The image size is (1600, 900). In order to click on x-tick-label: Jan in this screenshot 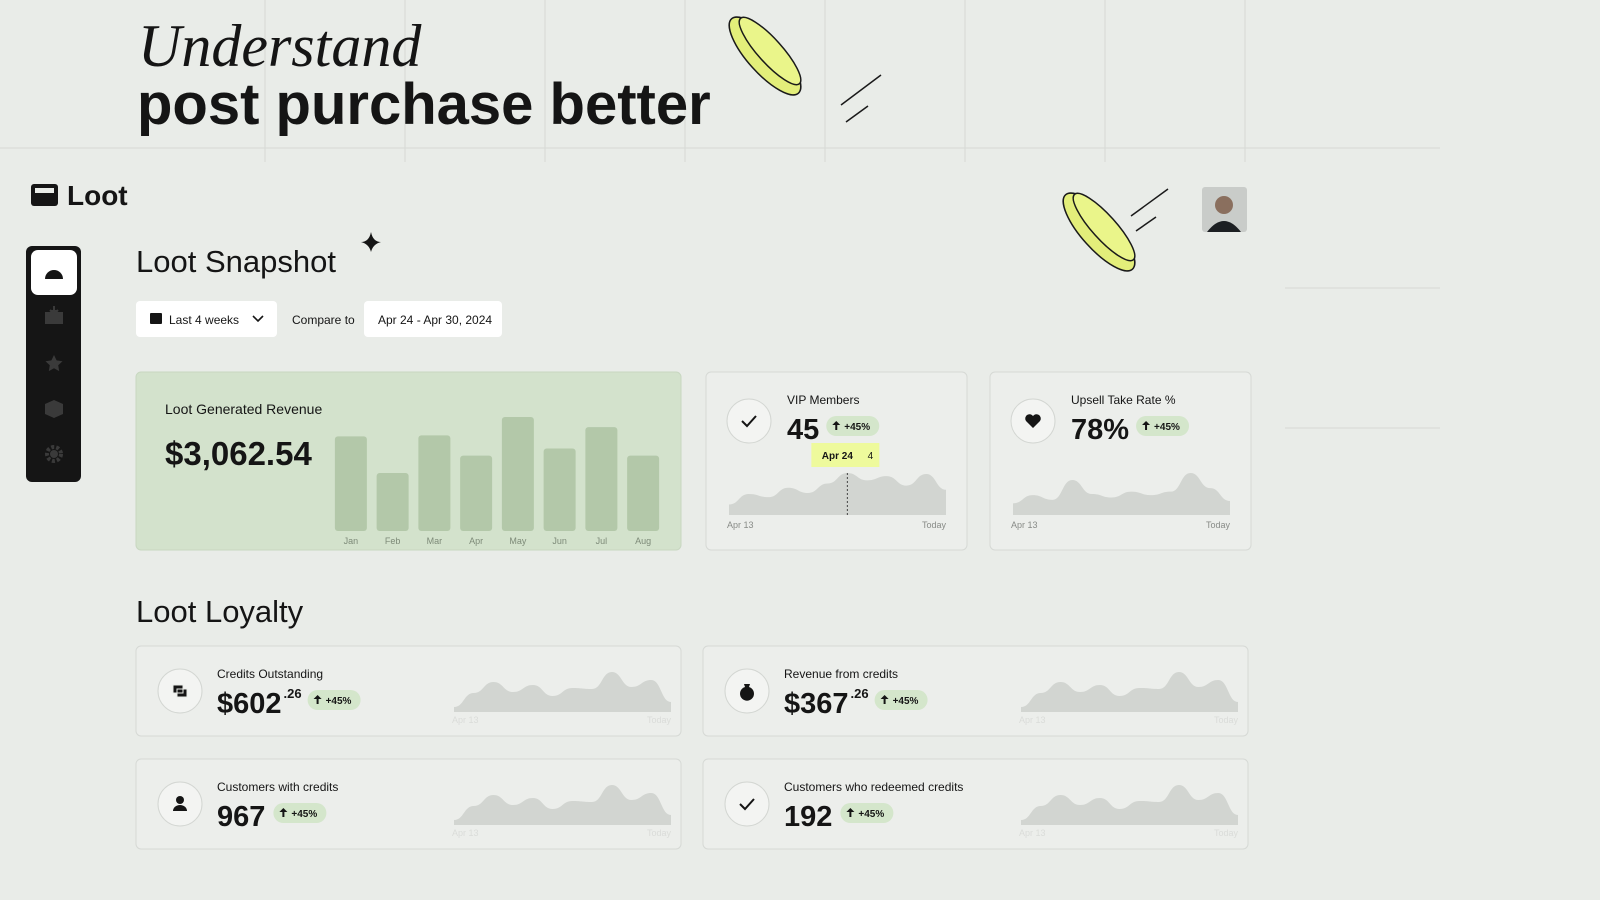, I will do `click(351, 541)`.